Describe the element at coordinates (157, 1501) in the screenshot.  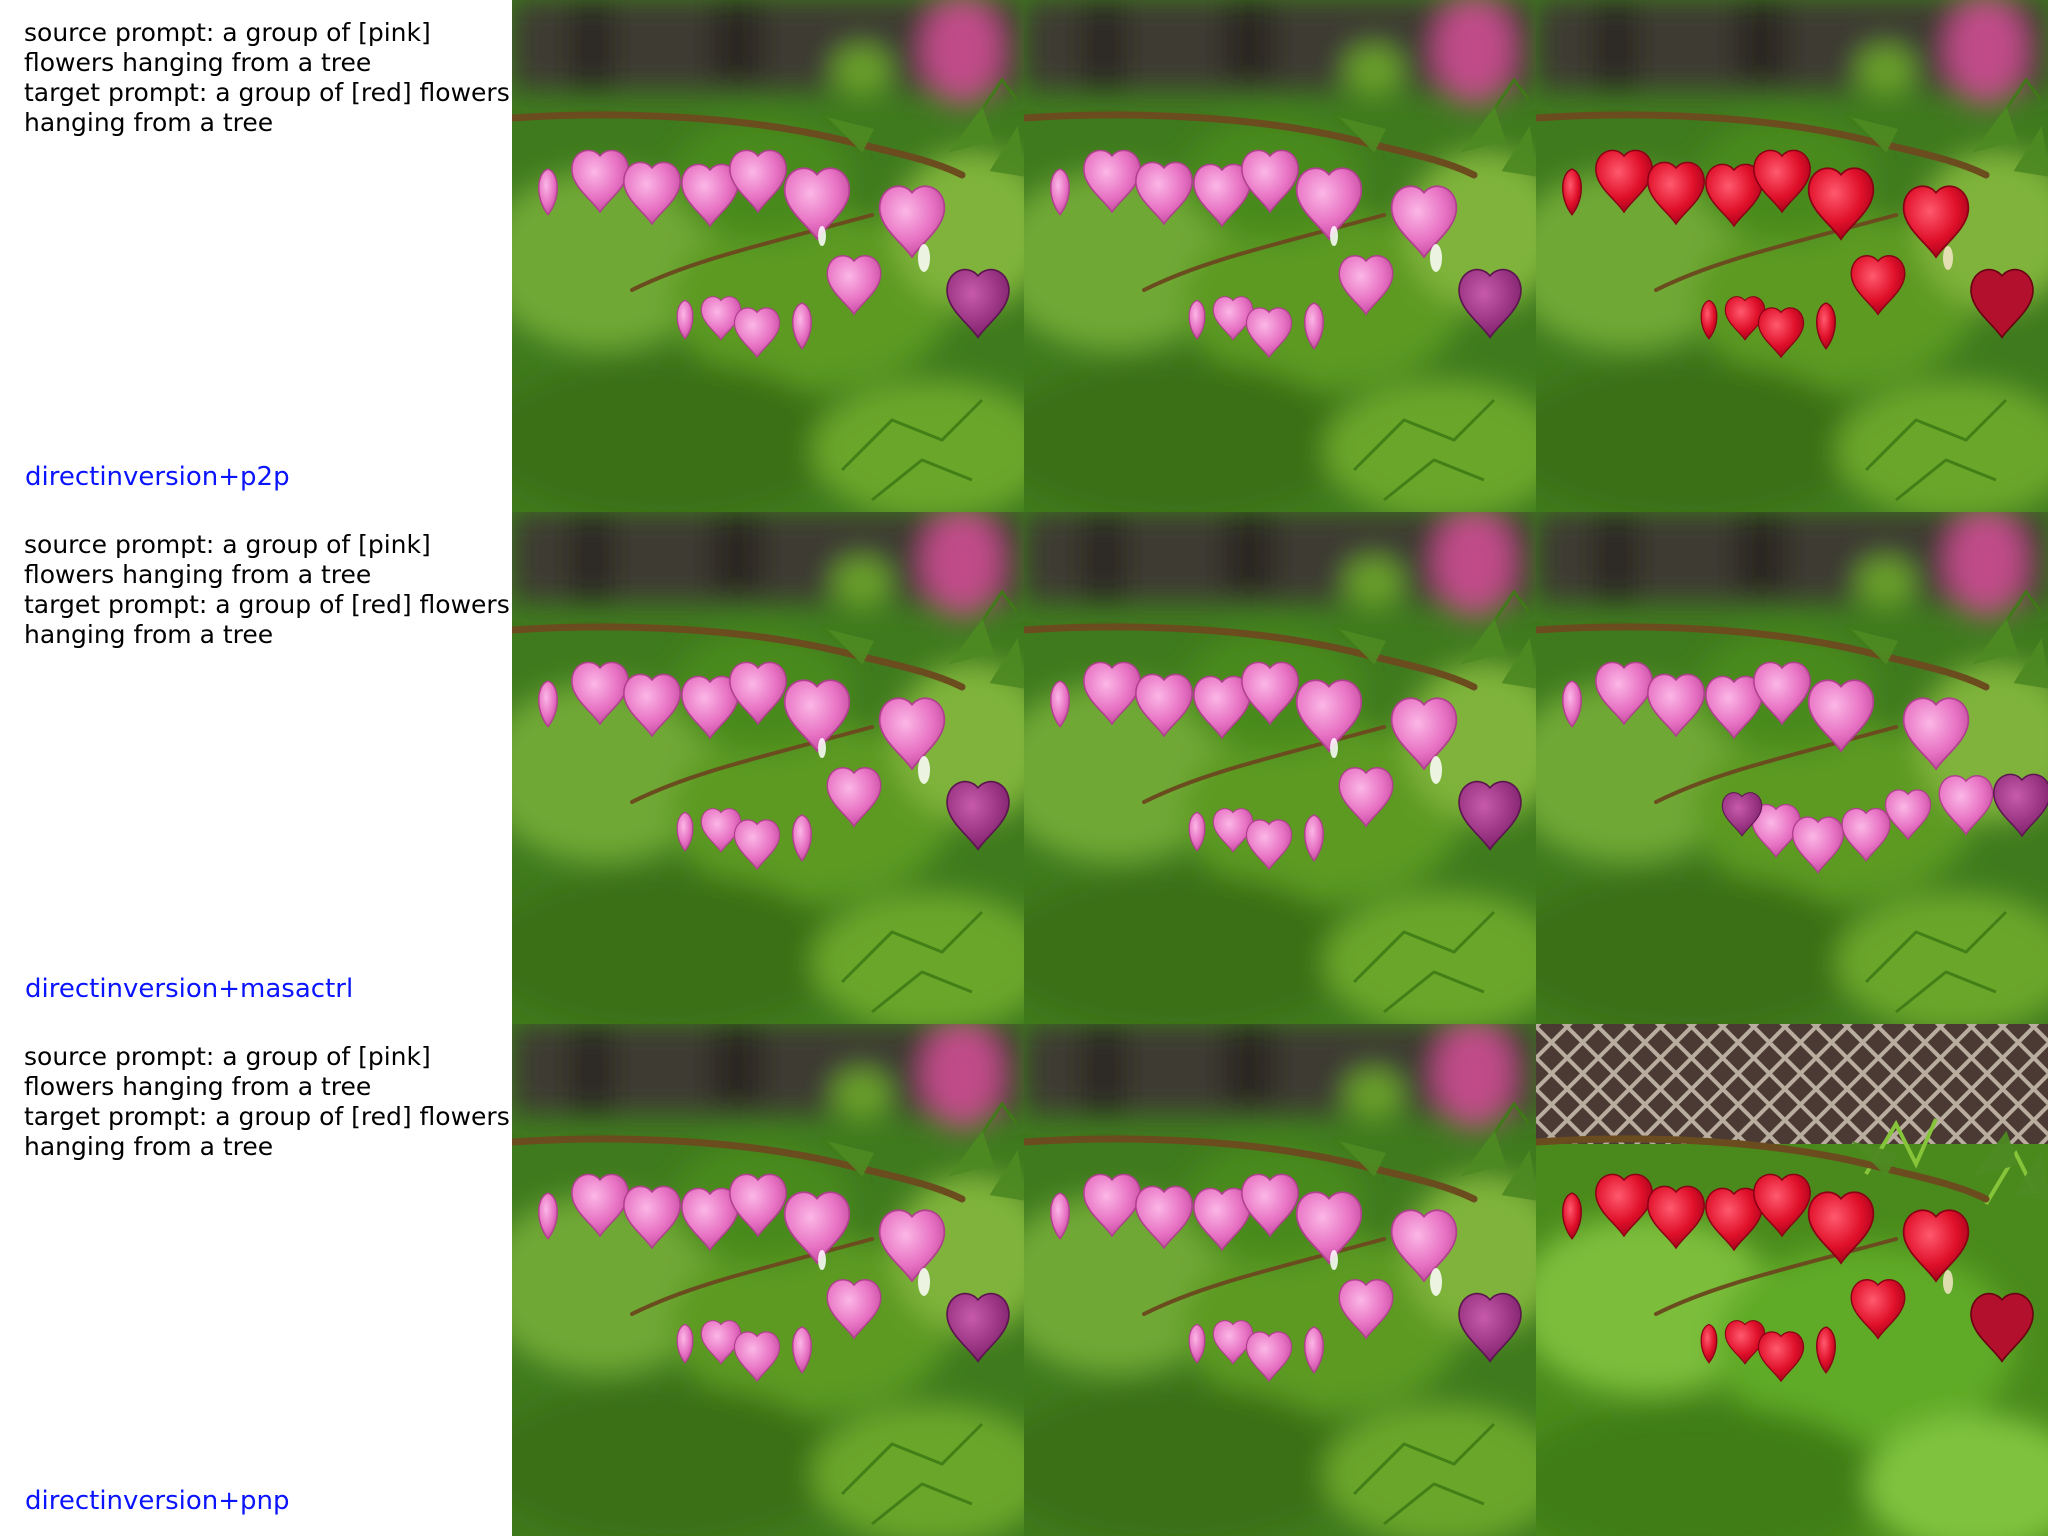
I see `method-label: directinversion+pnp` at that location.